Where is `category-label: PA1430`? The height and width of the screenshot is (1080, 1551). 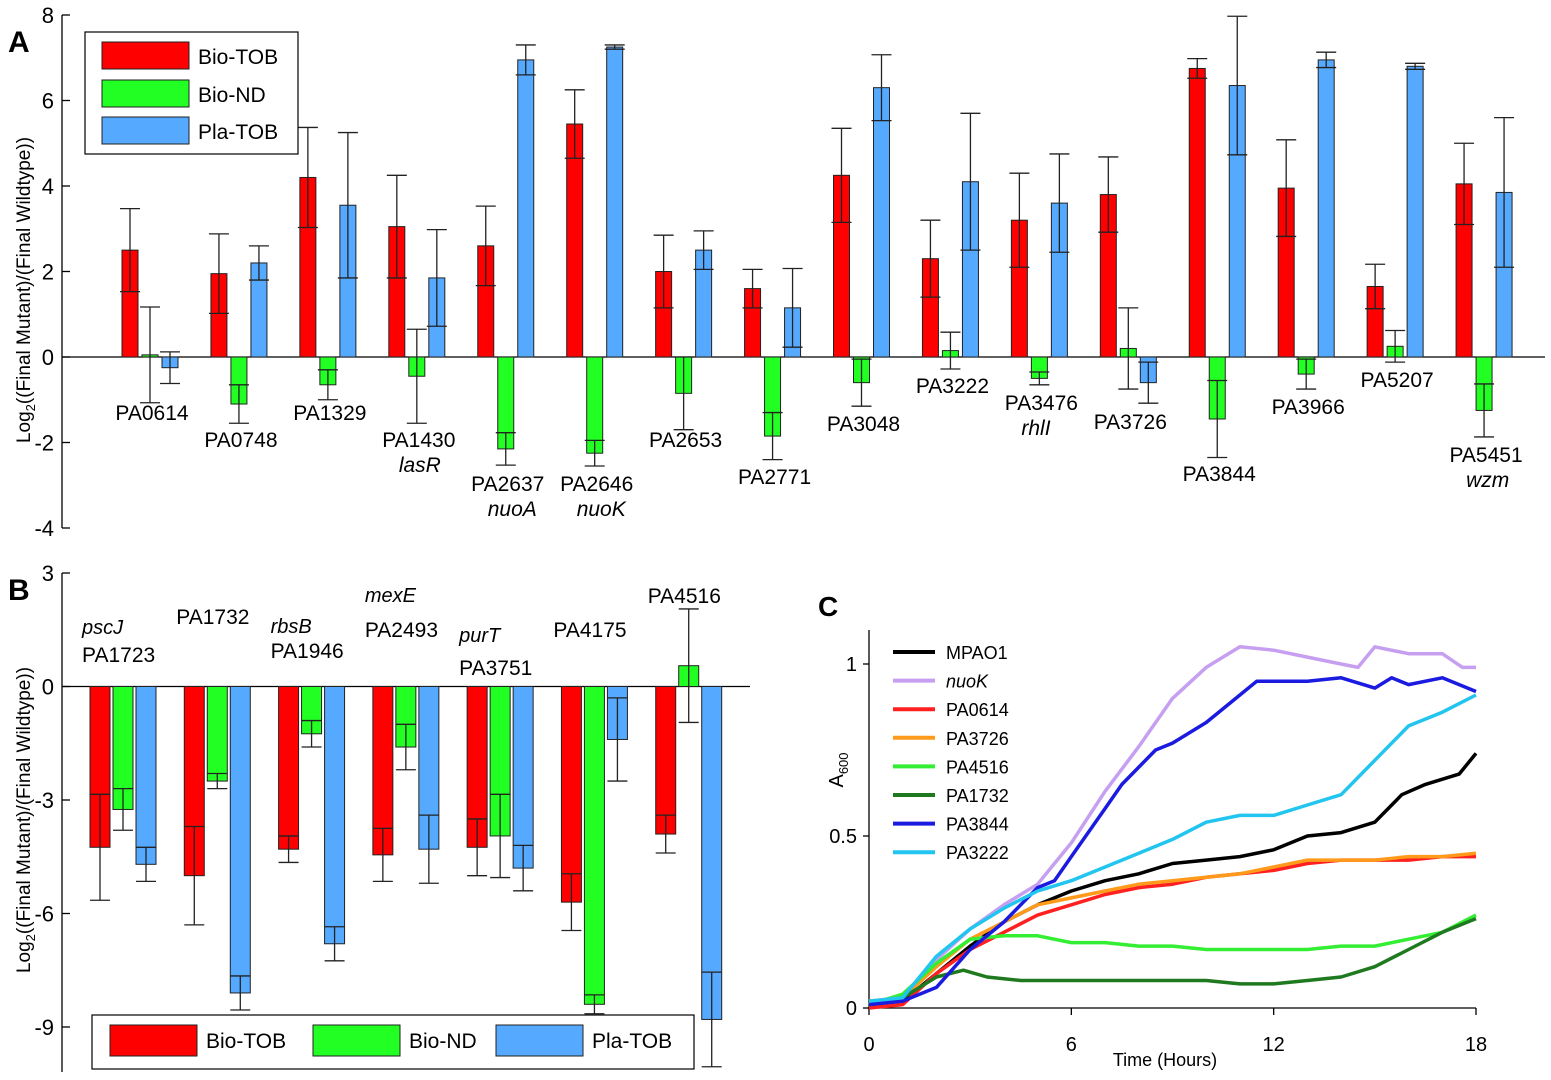 category-label: PA1430 is located at coordinates (418, 440).